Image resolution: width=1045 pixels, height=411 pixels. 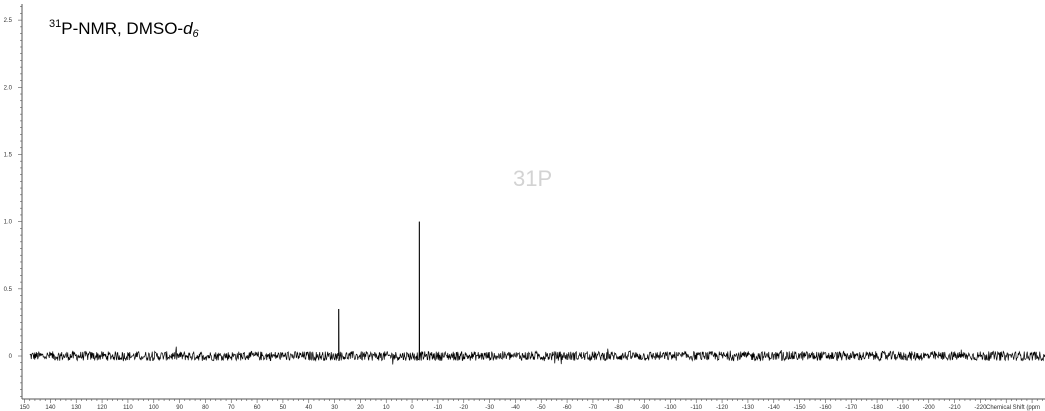 I want to click on title-isotope-superscript: 31, so click(x=55, y=24).